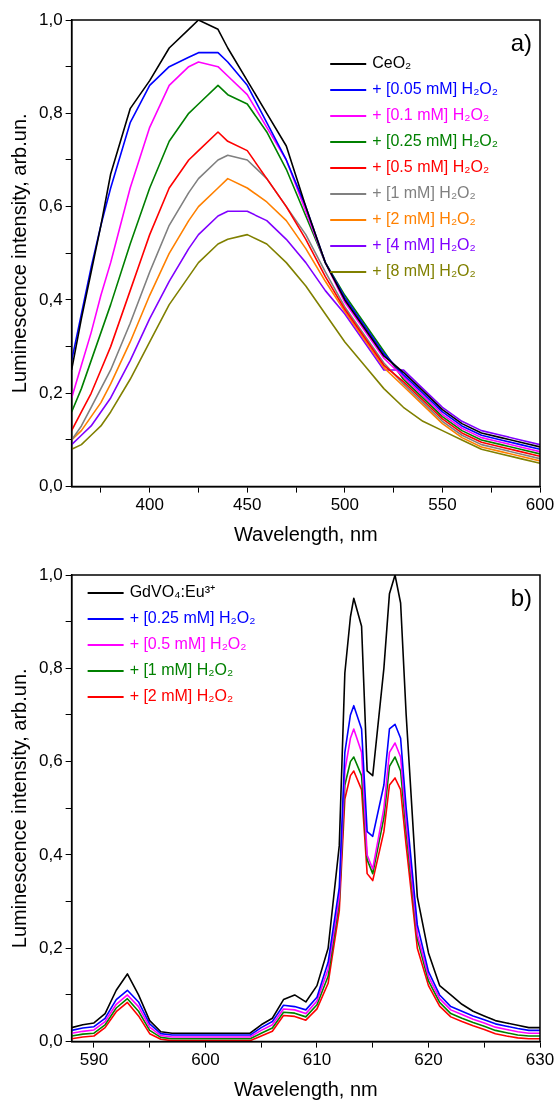 The height and width of the screenshot is (1110, 558). I want to click on legend-label: GdVO₄:Eu³⁺, so click(172, 592).